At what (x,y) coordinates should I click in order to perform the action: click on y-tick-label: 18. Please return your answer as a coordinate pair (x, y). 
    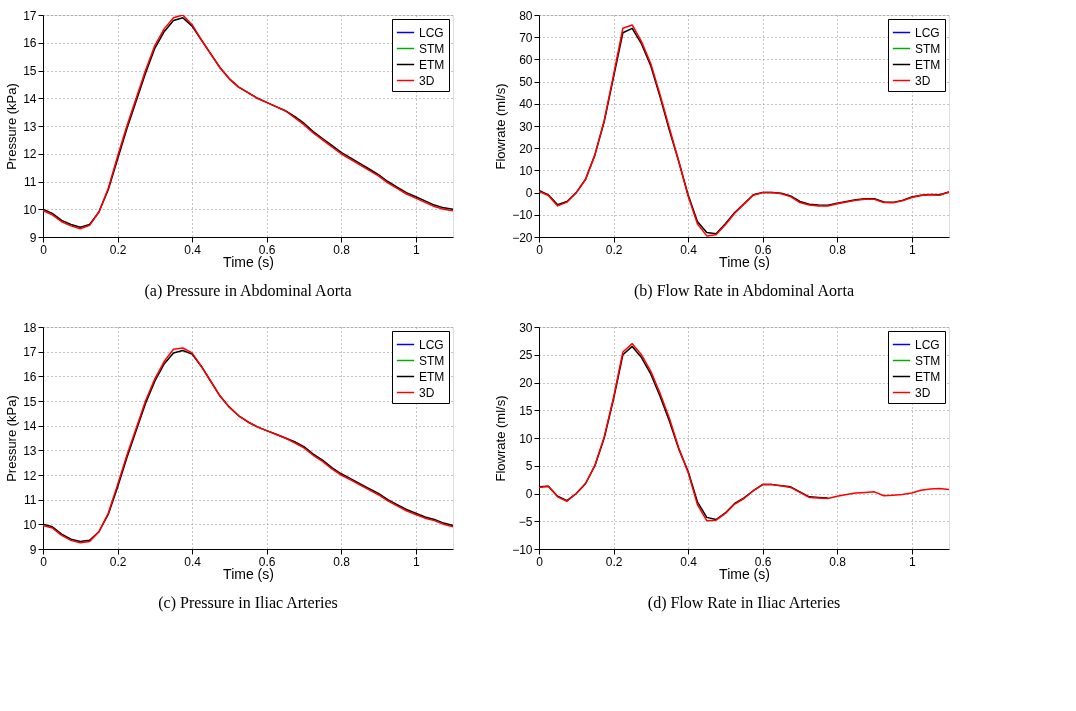
    Looking at the image, I should click on (30, 327).